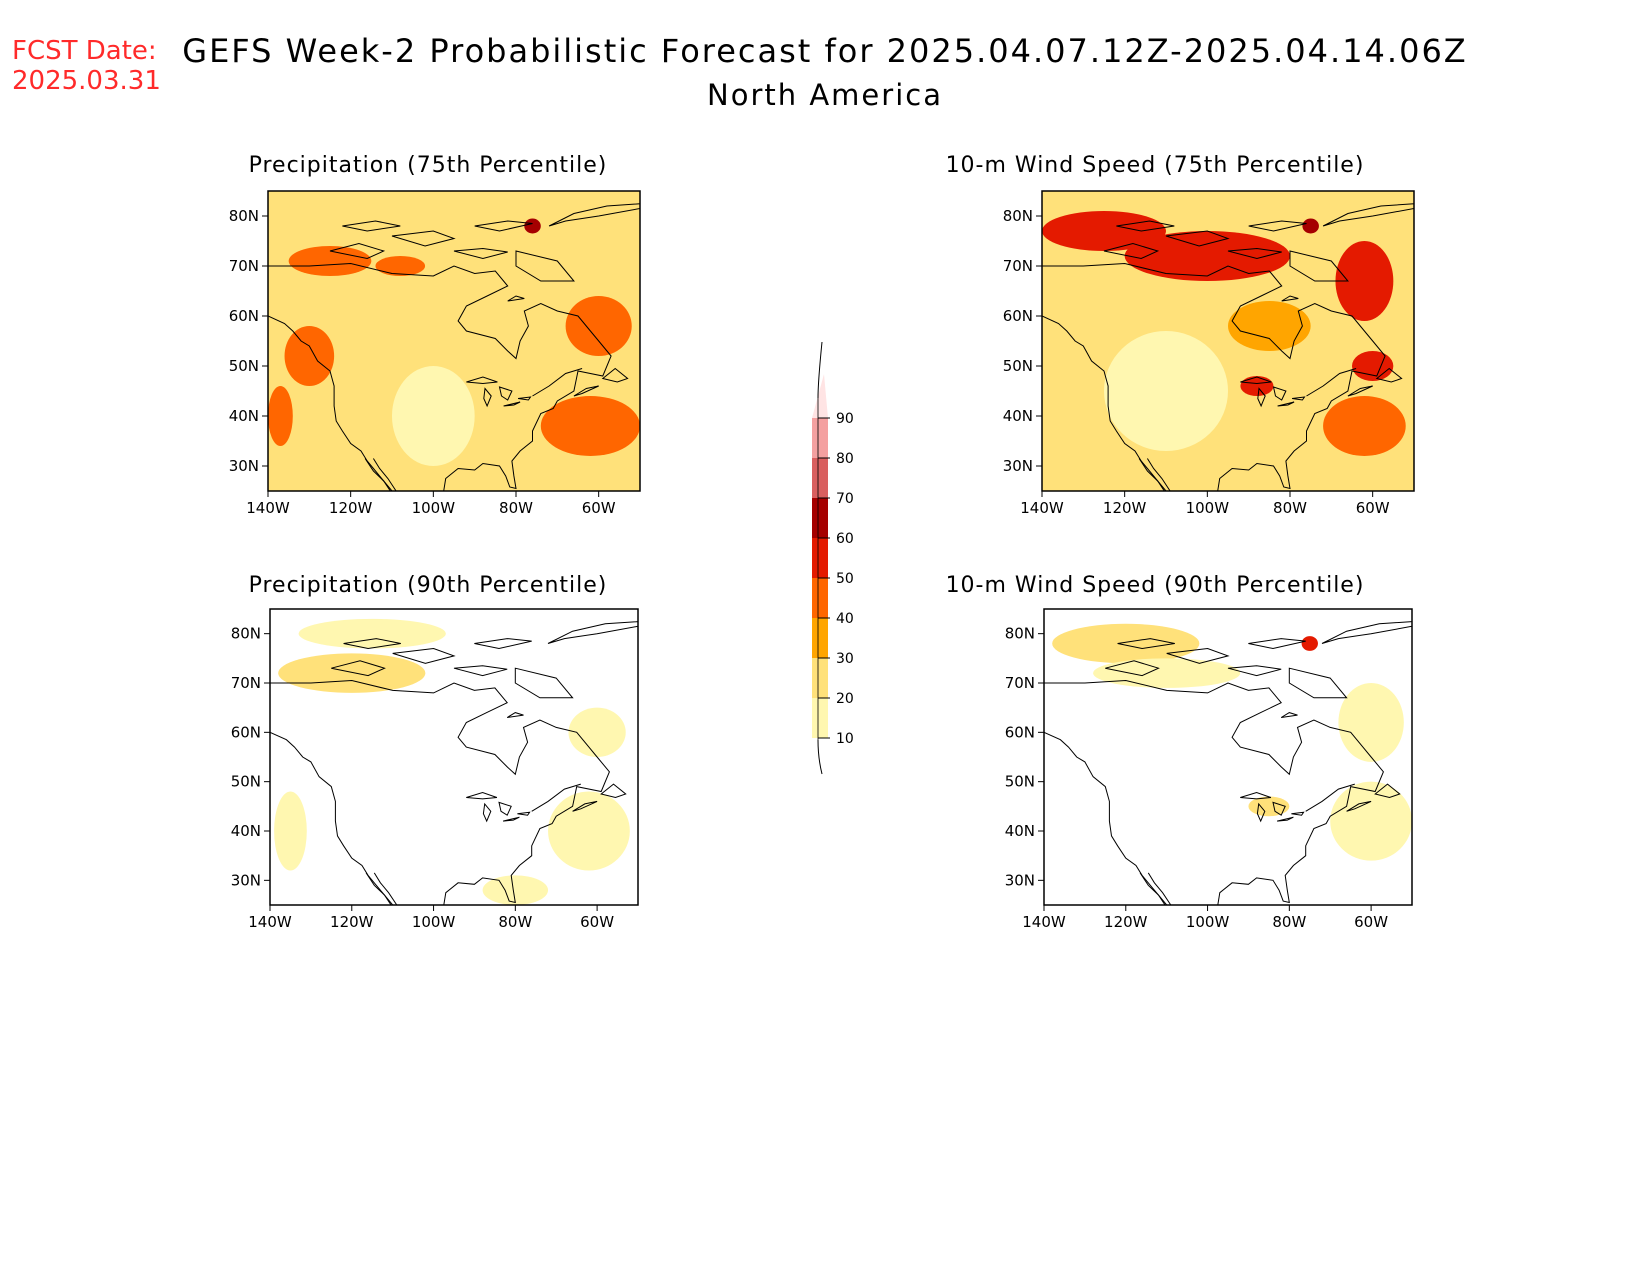 Image resolution: width=1650 pixels, height=1275 pixels. I want to click on baja-coast-precip75, so click(377, 474).